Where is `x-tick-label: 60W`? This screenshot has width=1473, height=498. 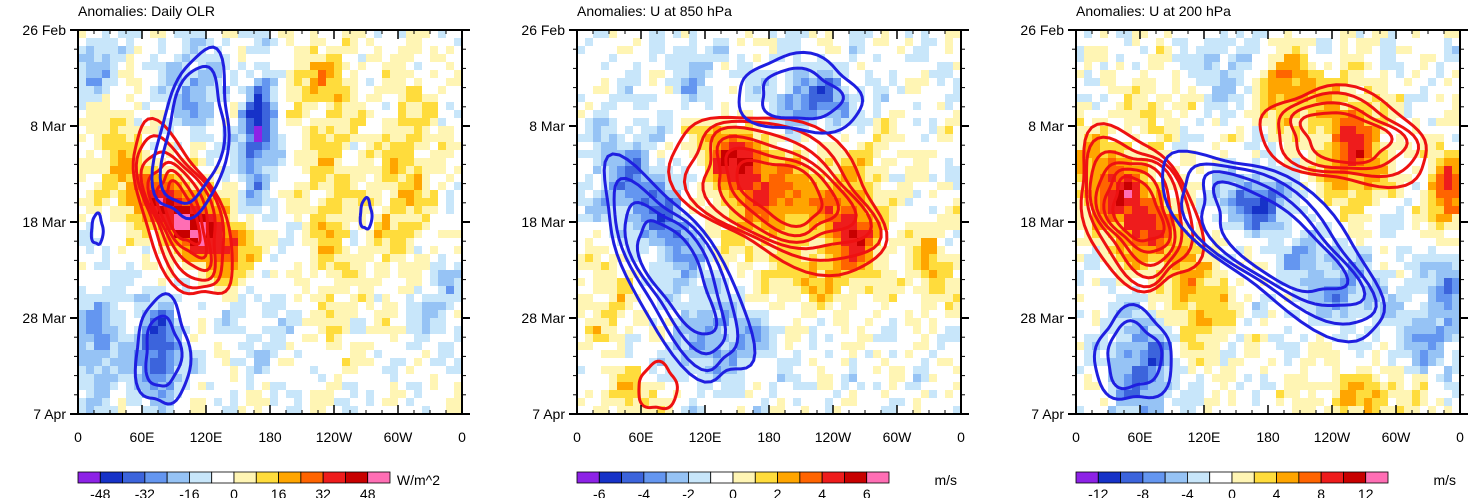 x-tick-label: 60W is located at coordinates (399, 437).